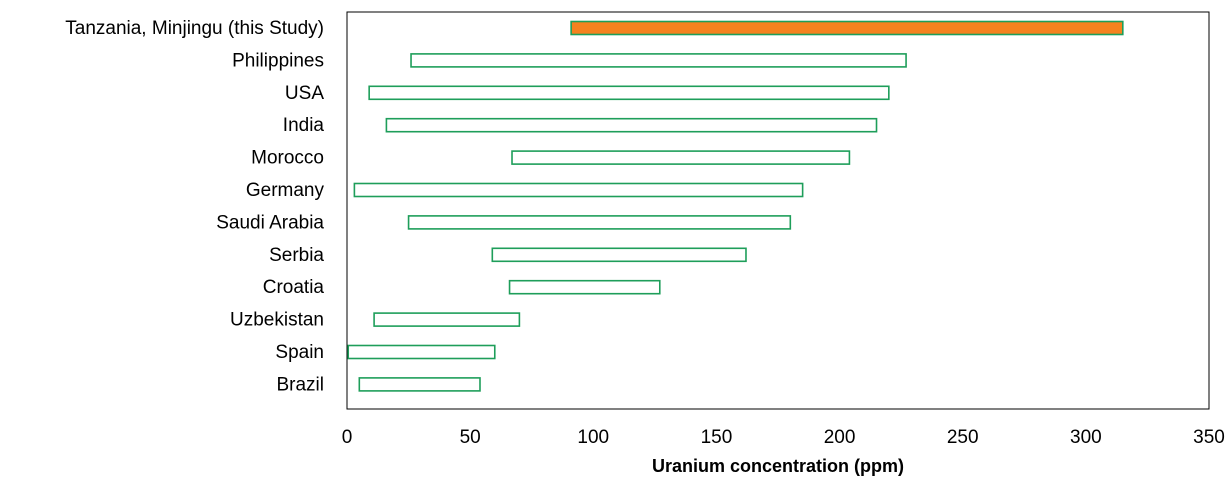 The image size is (1226, 482). What do you see at coordinates (270, 222) in the screenshot?
I see `category-label: Saudi Arabia` at bounding box center [270, 222].